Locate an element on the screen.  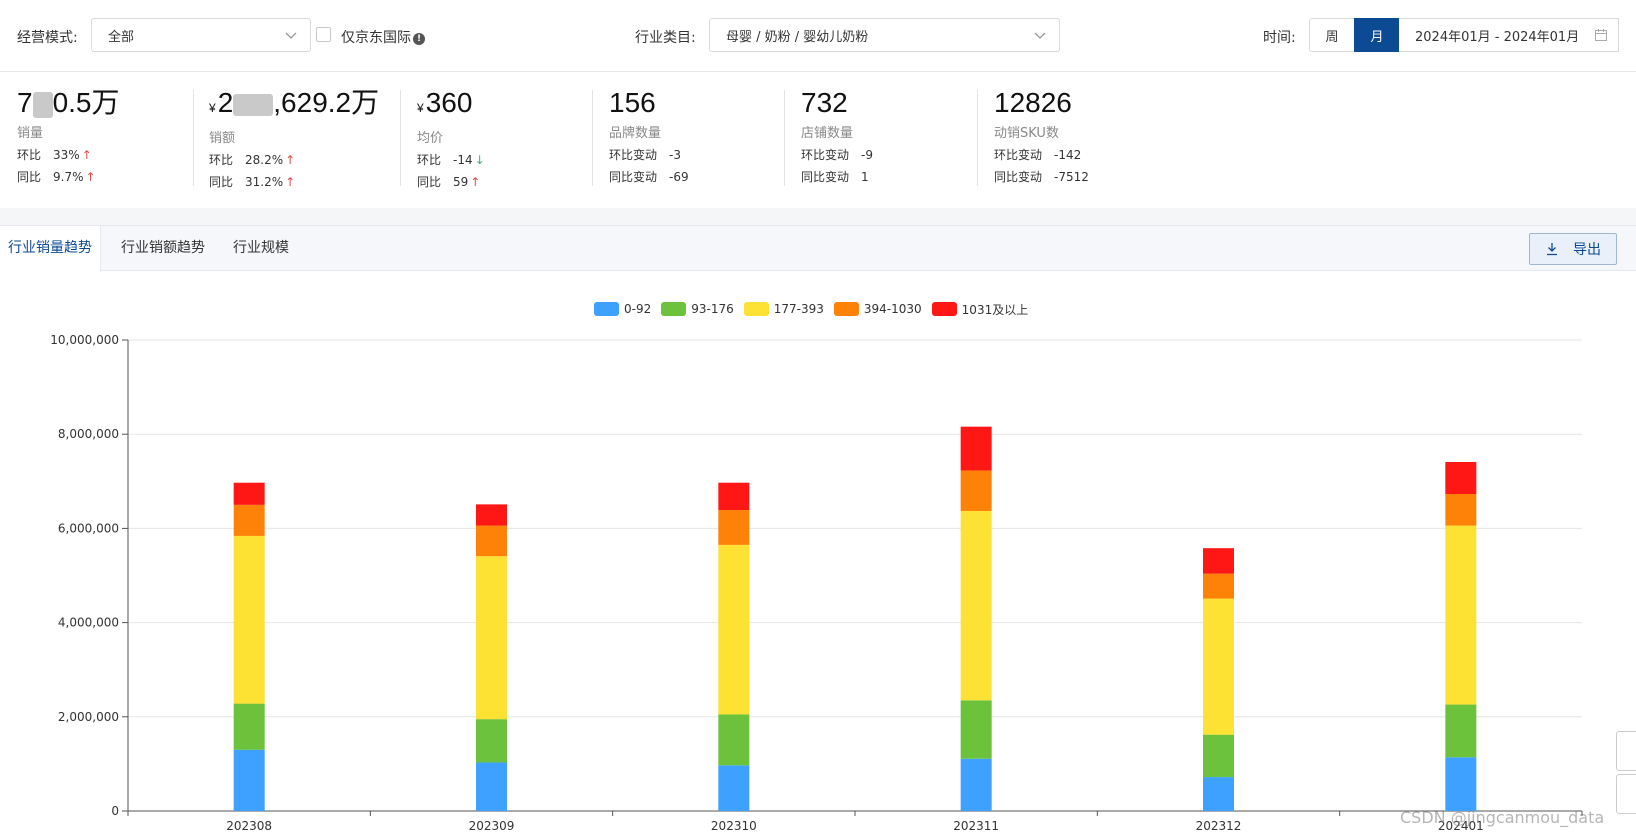
legend-label: 394-1030 is located at coordinates (892, 309).